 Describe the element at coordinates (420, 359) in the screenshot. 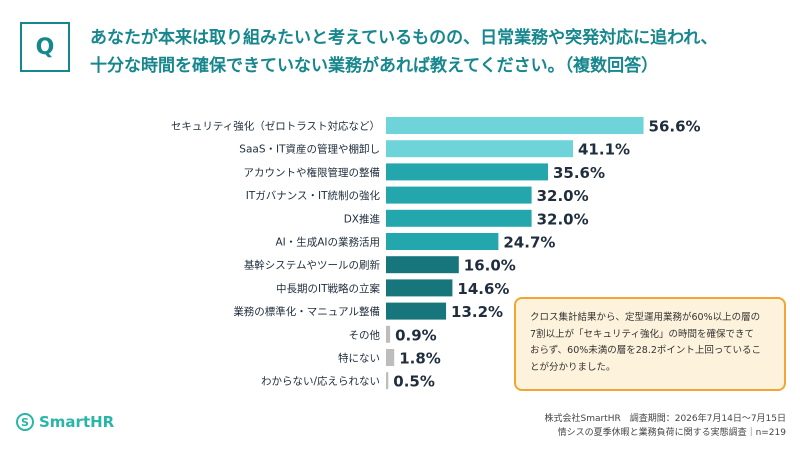

I see `value-label: 1.8%` at that location.